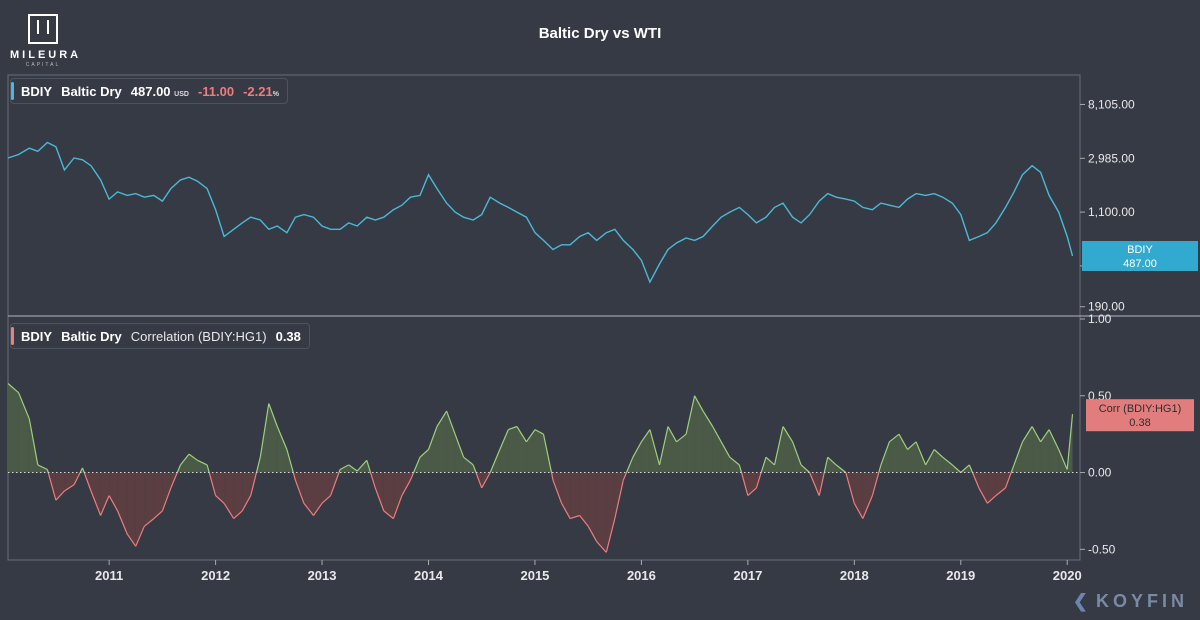  What do you see at coordinates (288, 336) in the screenshot?
I see `legend-bottom-value: 0.38` at bounding box center [288, 336].